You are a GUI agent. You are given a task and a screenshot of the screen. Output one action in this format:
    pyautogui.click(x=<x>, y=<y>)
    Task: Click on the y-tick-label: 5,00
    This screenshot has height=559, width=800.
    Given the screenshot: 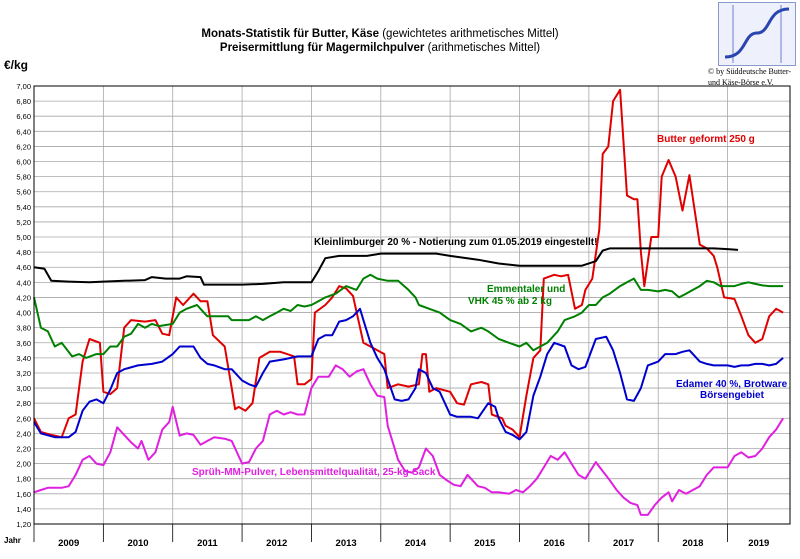 What is the action you would take?
    pyautogui.click(x=23, y=237)
    